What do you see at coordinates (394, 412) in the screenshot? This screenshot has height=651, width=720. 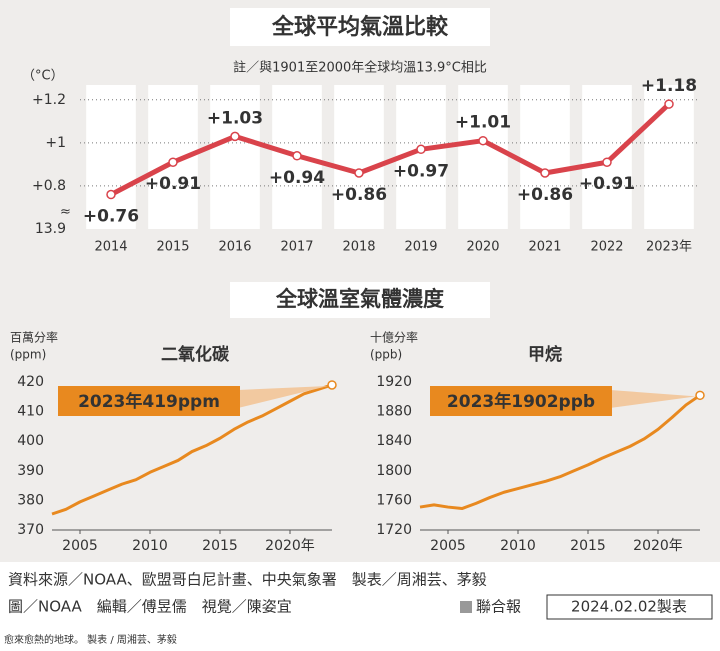 I see `y-tick-label: 1880` at bounding box center [394, 412].